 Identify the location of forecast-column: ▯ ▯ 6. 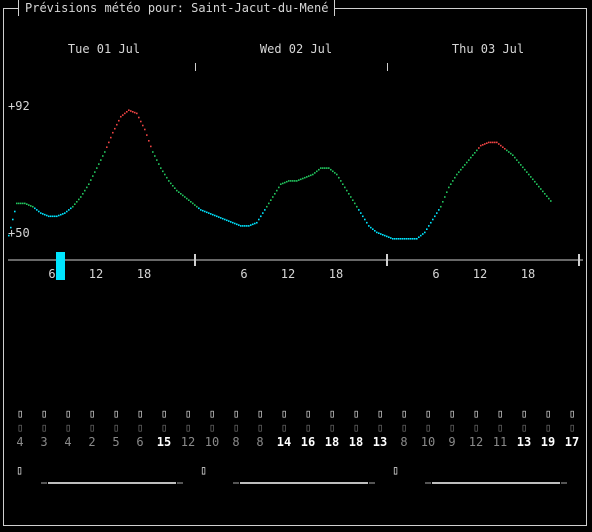
(140, 428).